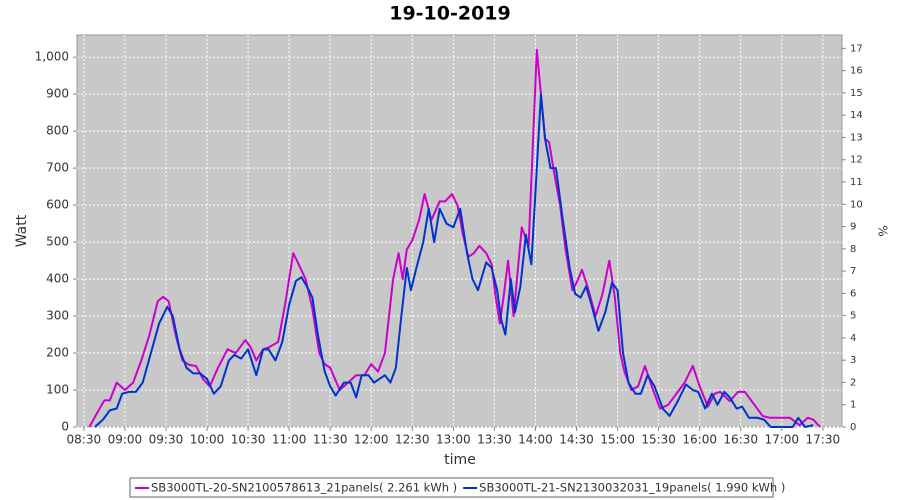 The height and width of the screenshot is (500, 900). I want to click on x-tick-label: 11:00, so click(289, 440).